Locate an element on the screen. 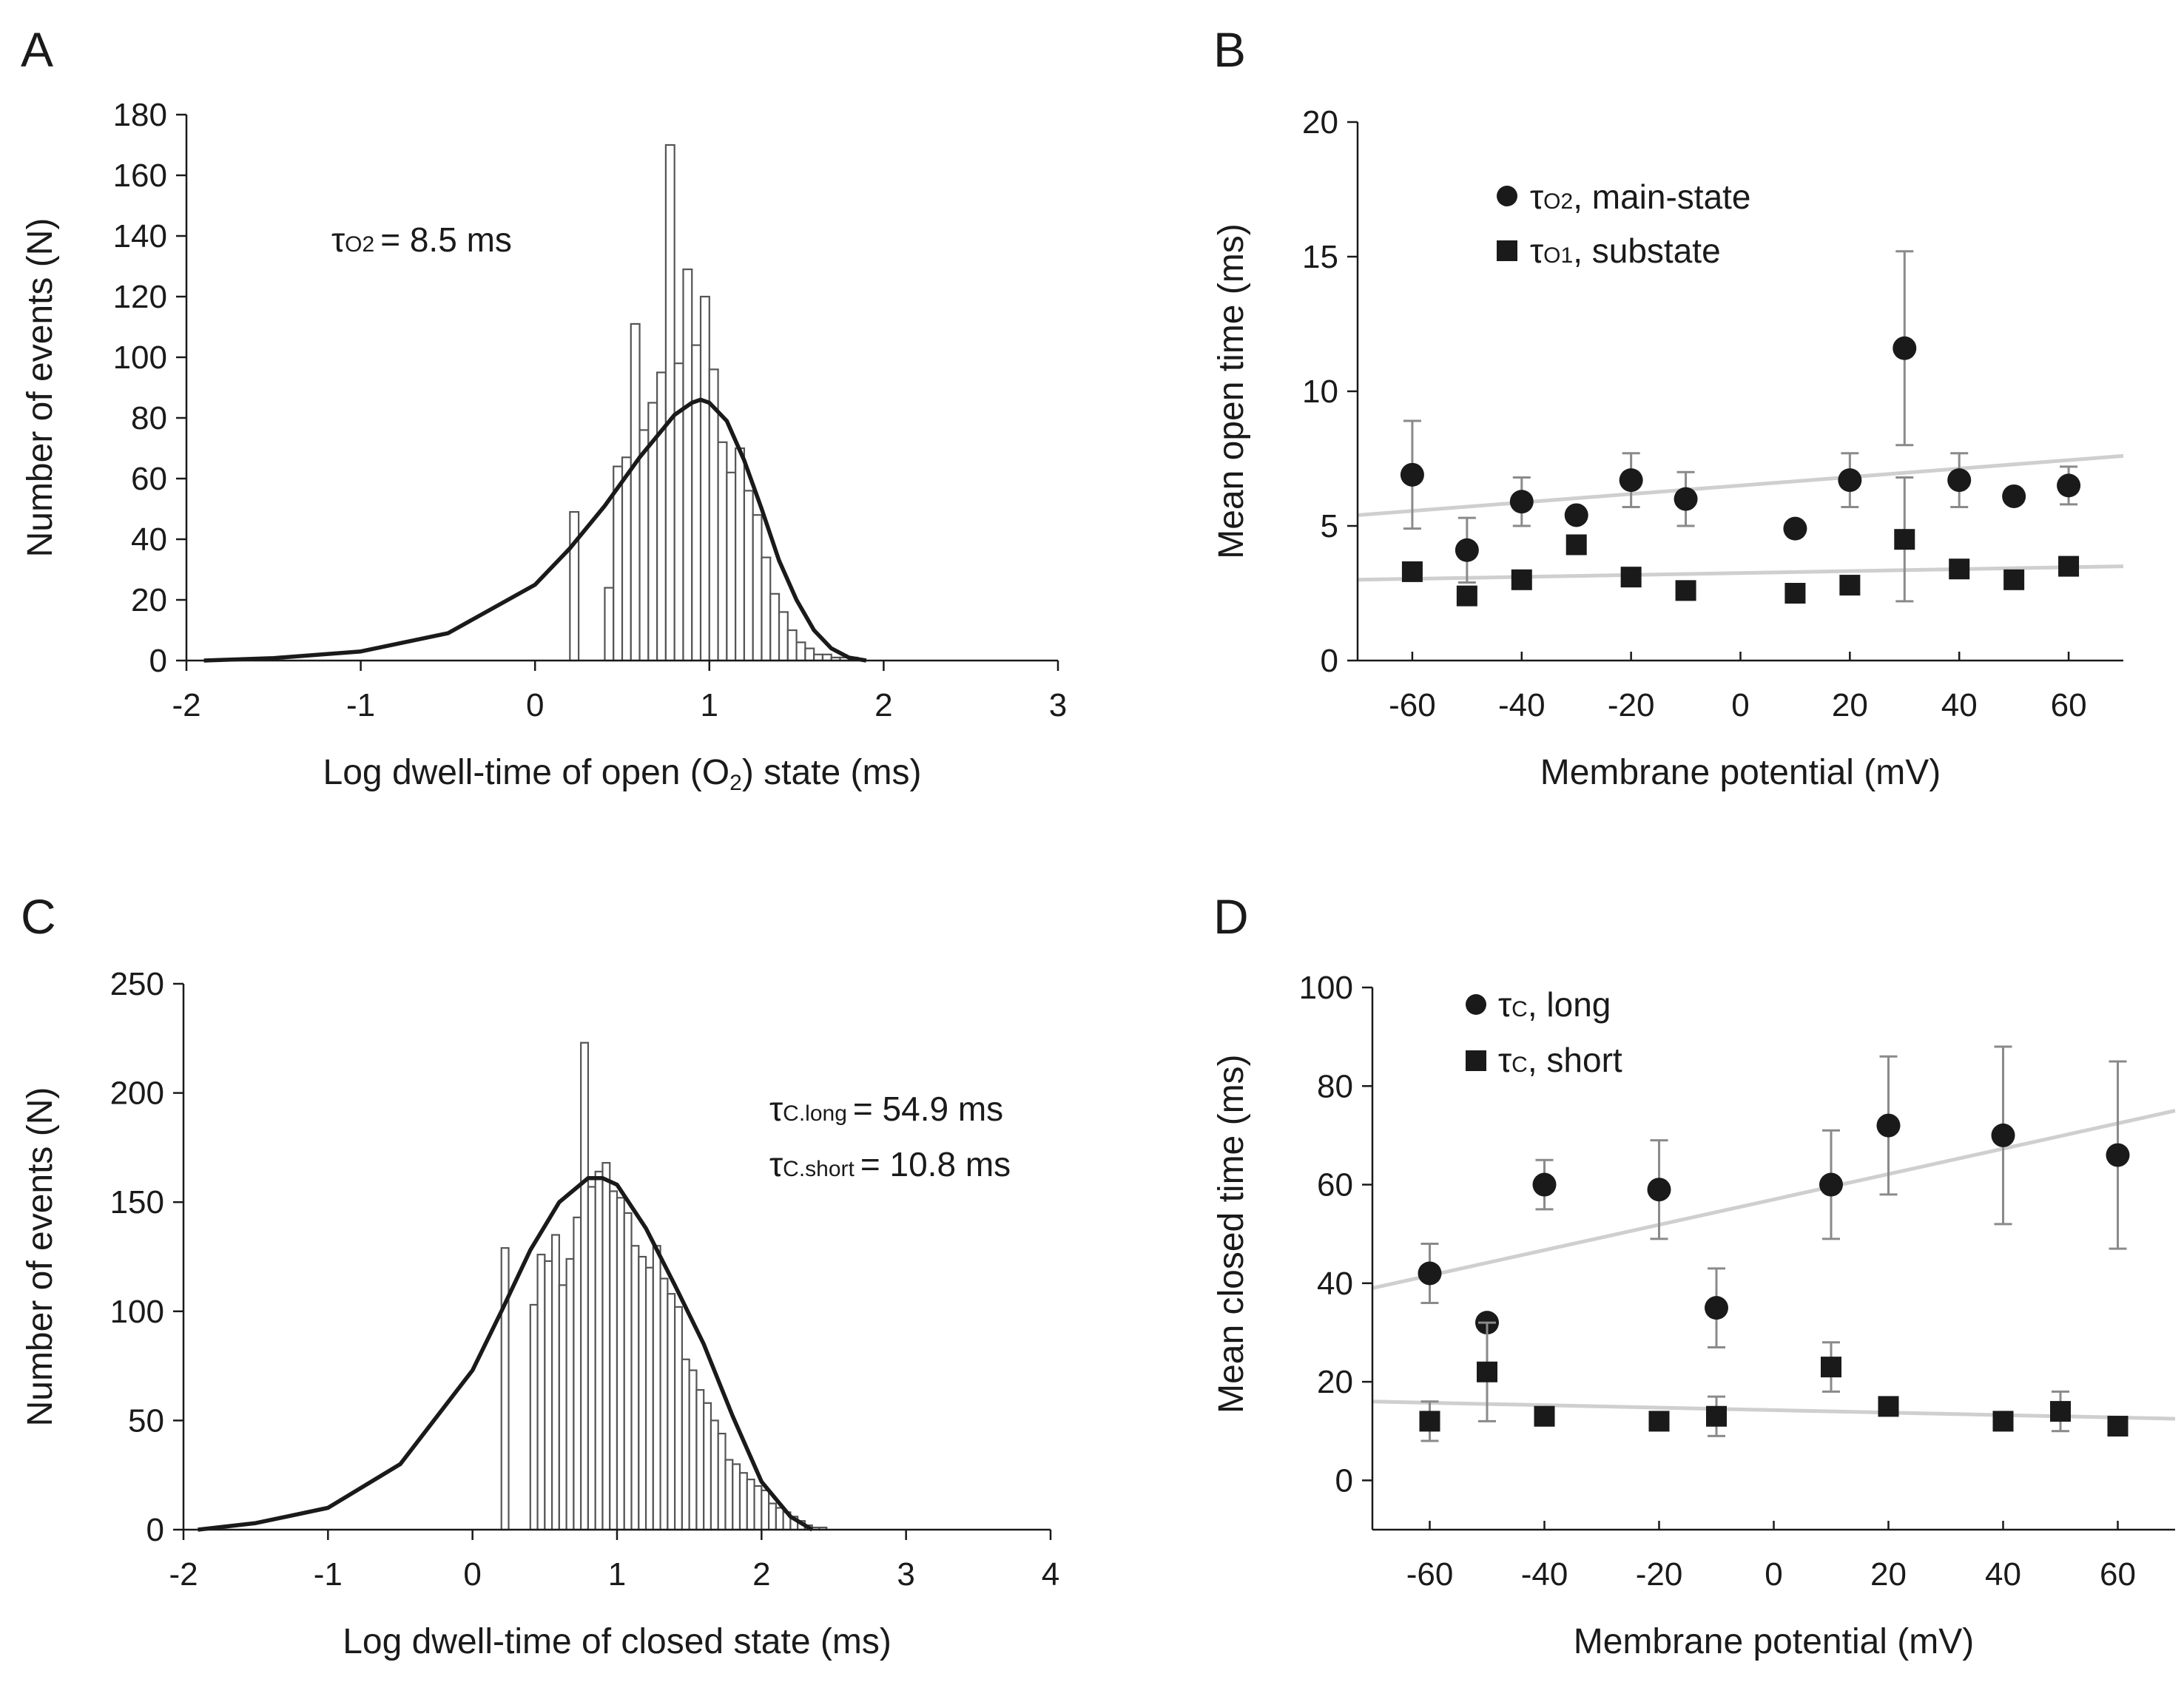 The image size is (2184, 1685). legend-entry: τC, short is located at coordinates (1560, 1060).